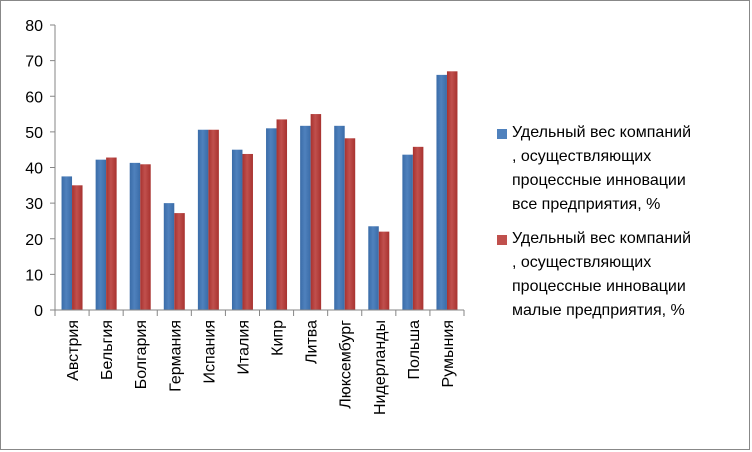 This screenshot has height=452, width=752. I want to click on category-label-6: Кипр, so click(278, 338).